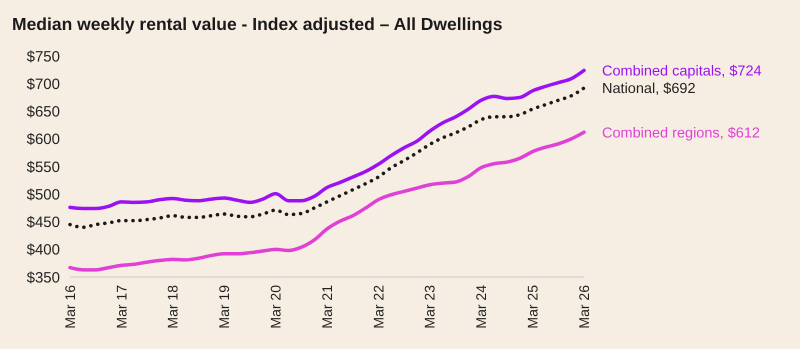  What do you see at coordinates (682, 71) in the screenshot?
I see `series-label: Combined capitals, $724` at bounding box center [682, 71].